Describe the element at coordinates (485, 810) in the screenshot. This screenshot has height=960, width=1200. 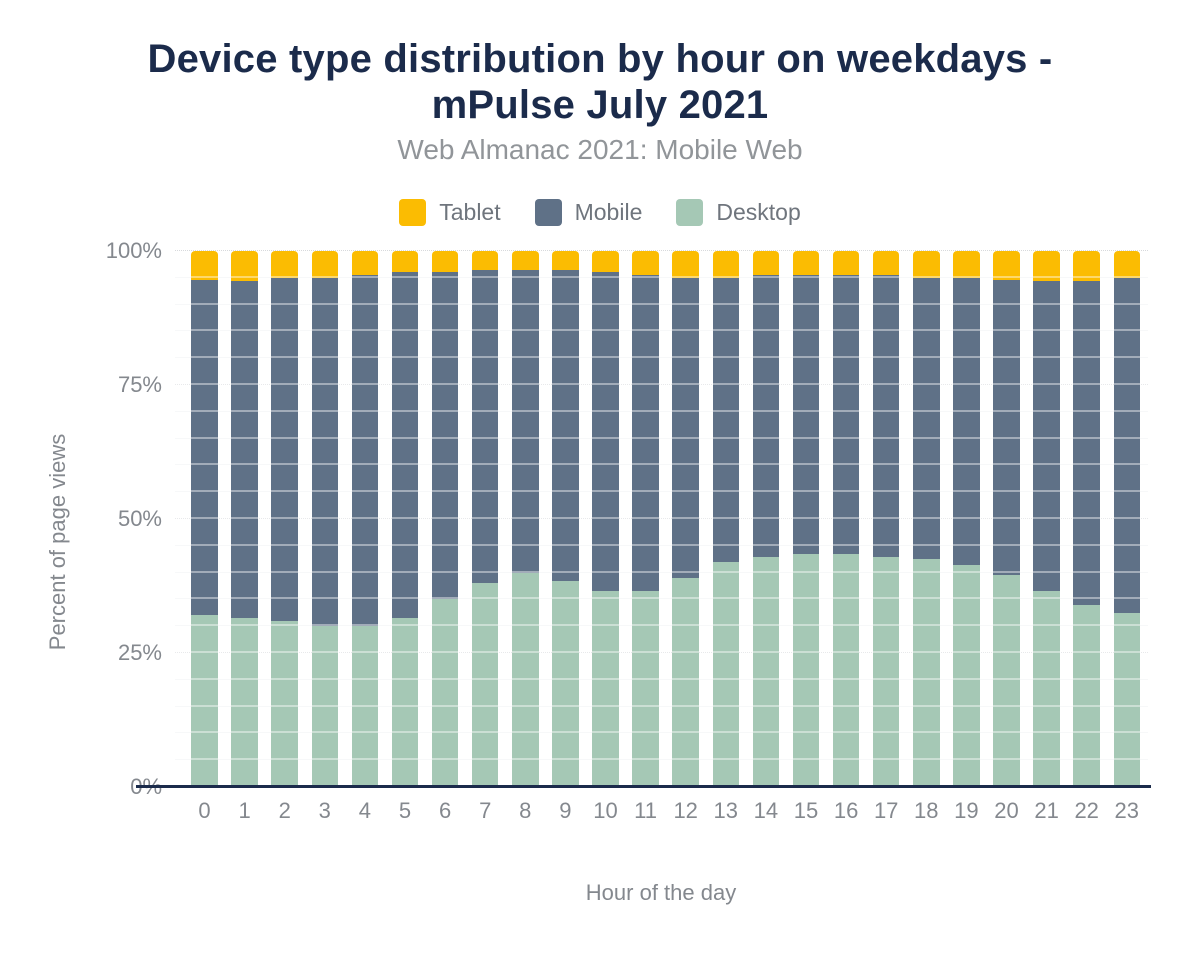
I see `x-tick-label-7: 7` at that location.